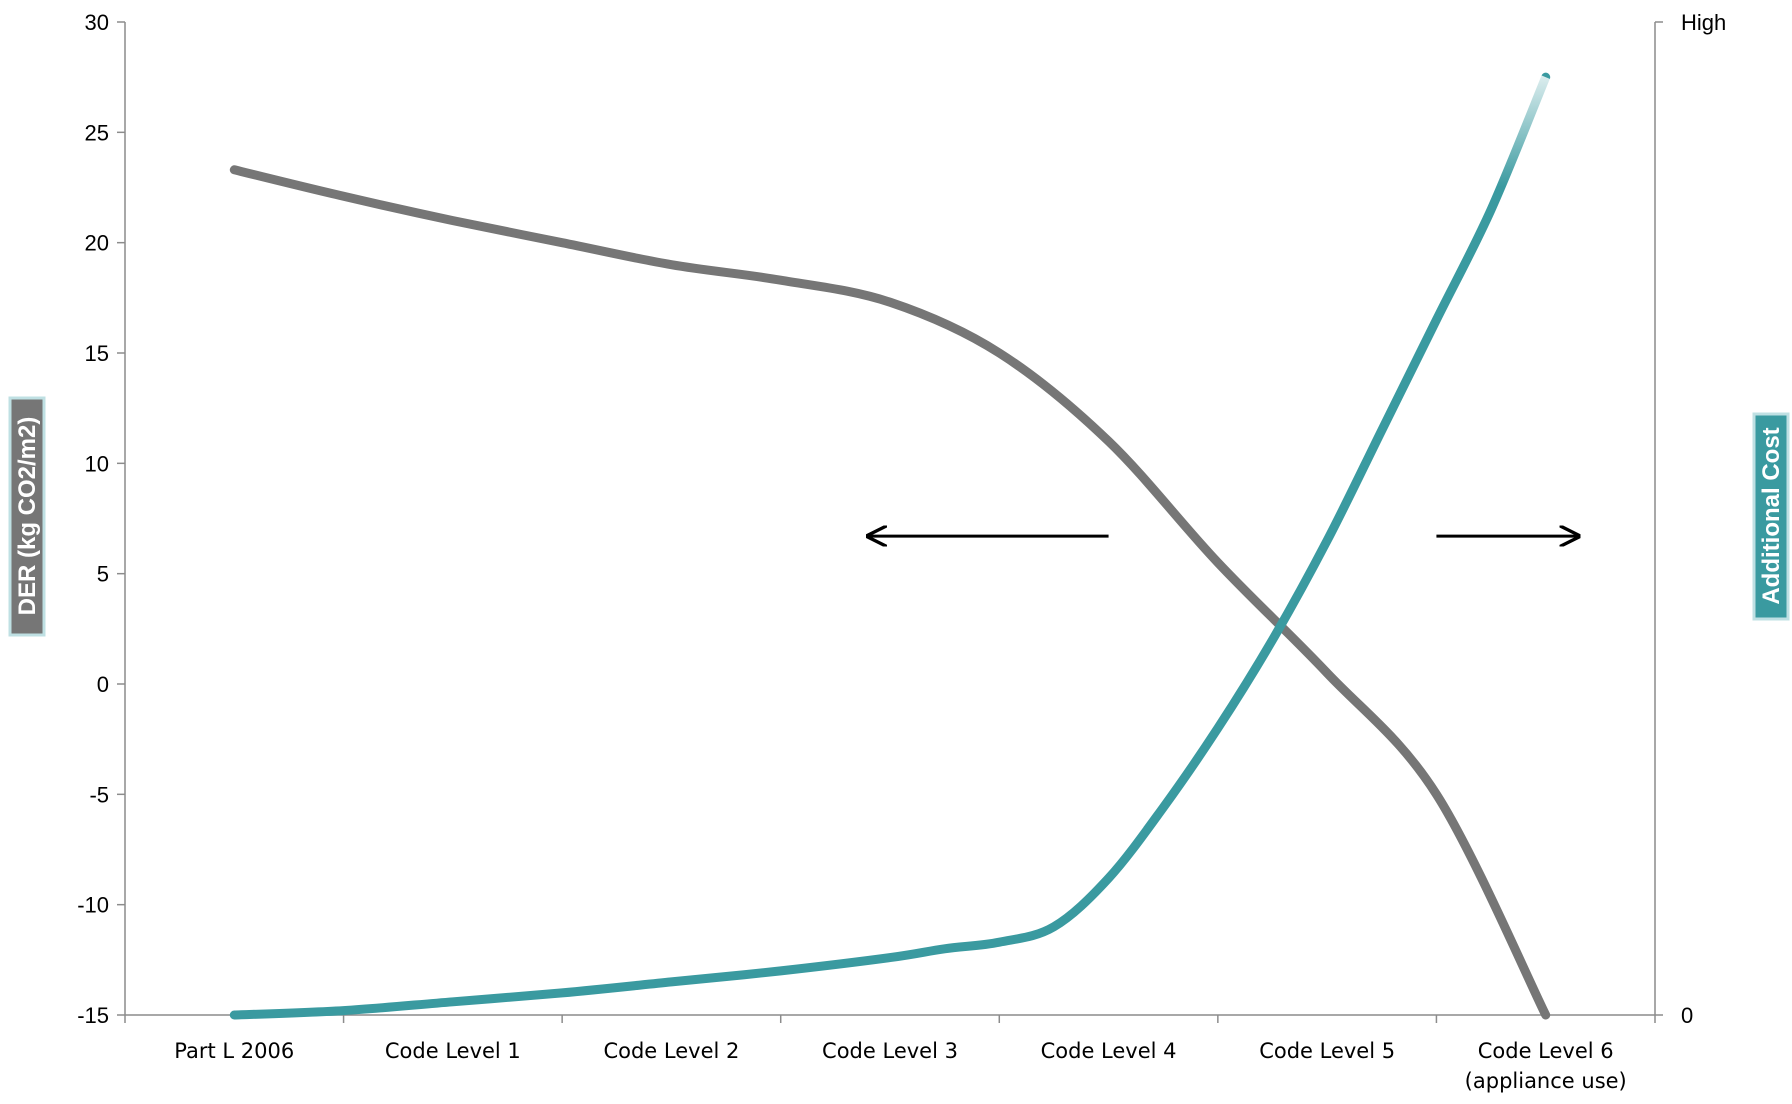 The height and width of the screenshot is (1104, 1792). What do you see at coordinates (97, 463) in the screenshot?
I see `y-tick-label: 10` at bounding box center [97, 463].